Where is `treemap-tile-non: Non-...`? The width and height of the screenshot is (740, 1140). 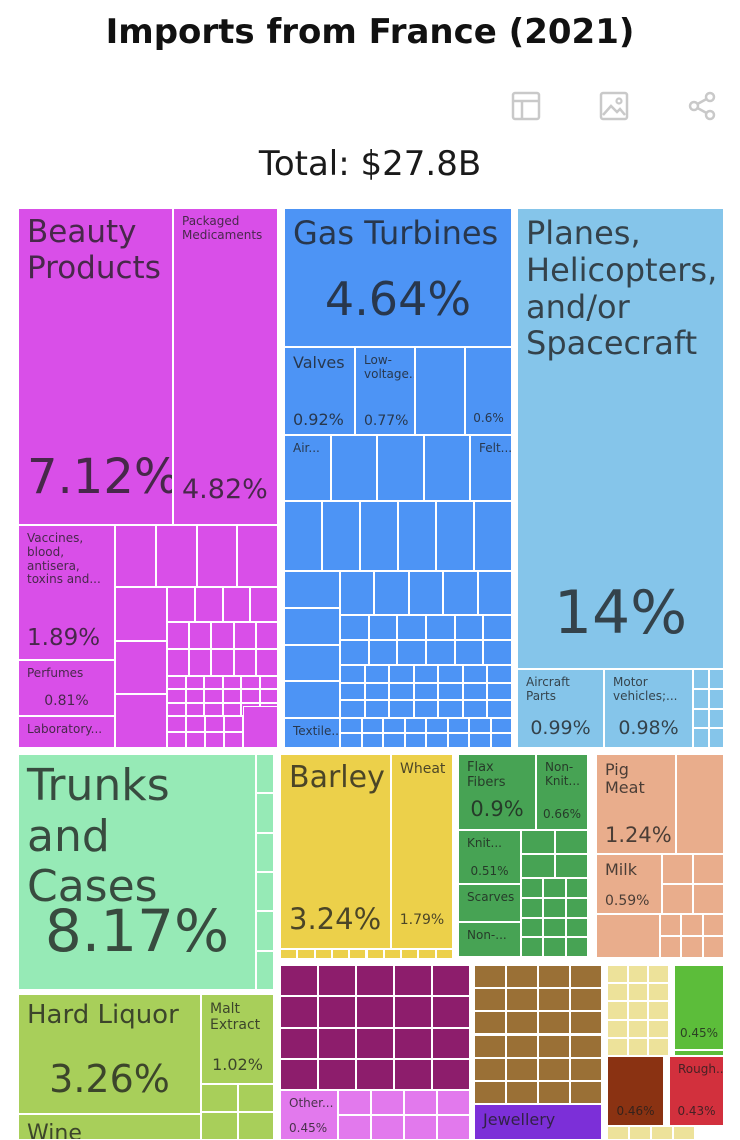 treemap-tile-non: Non-... is located at coordinates (489, 939).